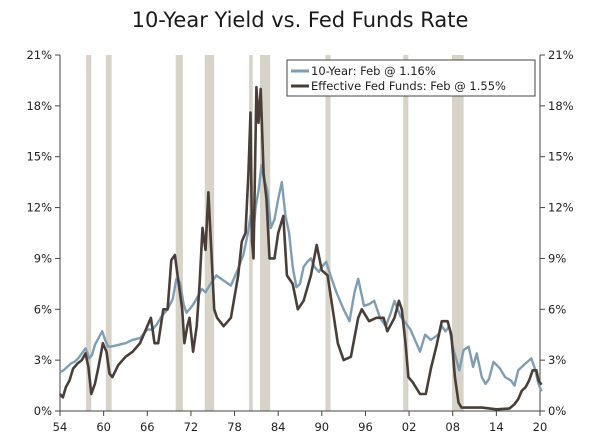  Describe the element at coordinates (561, 55) in the screenshot. I see `y-tick-label-right: 21%` at that location.